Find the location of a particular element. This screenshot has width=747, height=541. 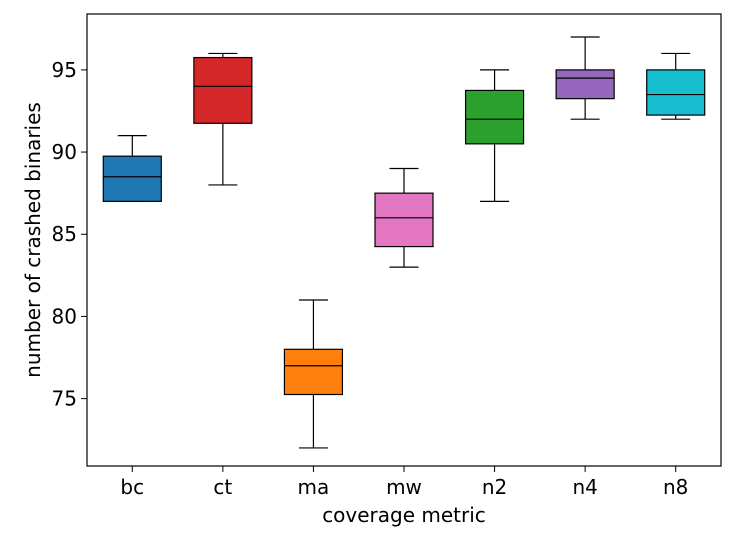

box-ct is located at coordinates (223, 119).